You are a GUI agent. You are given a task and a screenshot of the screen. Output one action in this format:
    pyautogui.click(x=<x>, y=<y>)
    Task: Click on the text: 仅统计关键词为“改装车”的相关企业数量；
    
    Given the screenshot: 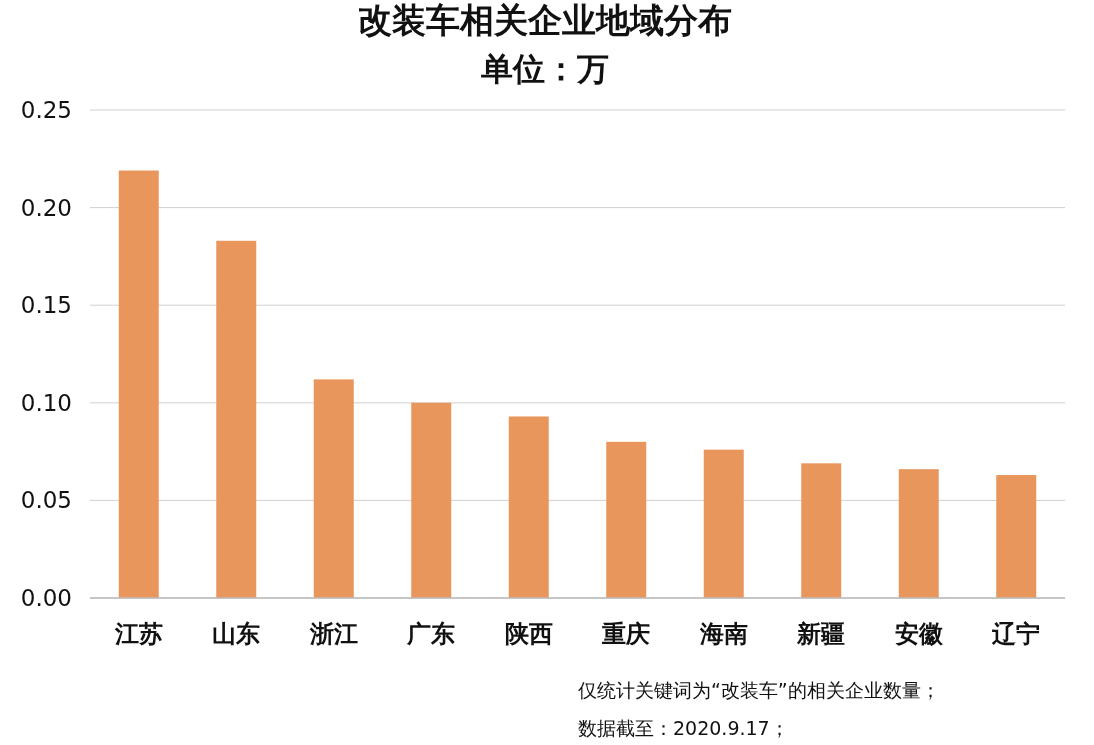 What is the action you would take?
    pyautogui.click(x=759, y=690)
    